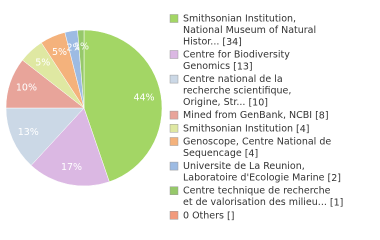 The height and width of the screenshot is (240, 380). Describe the element at coordinates (220, 153) in the screenshot. I see `legend-label: Sequencage [4]` at that location.